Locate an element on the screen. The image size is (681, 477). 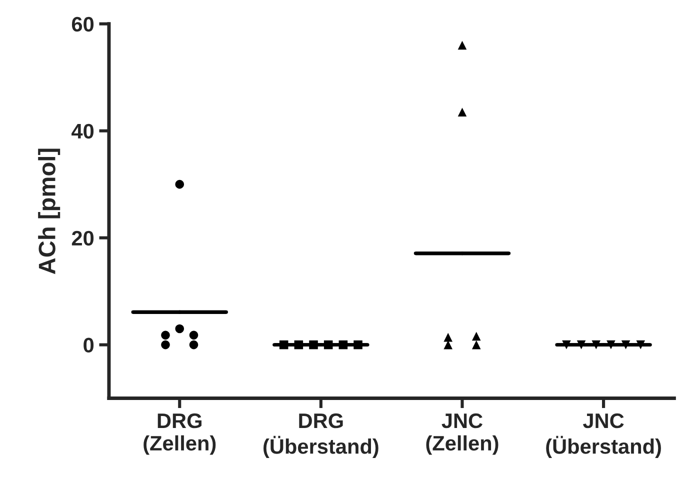
x-tick-label: DRG (Zellen) is located at coordinates (180, 434).